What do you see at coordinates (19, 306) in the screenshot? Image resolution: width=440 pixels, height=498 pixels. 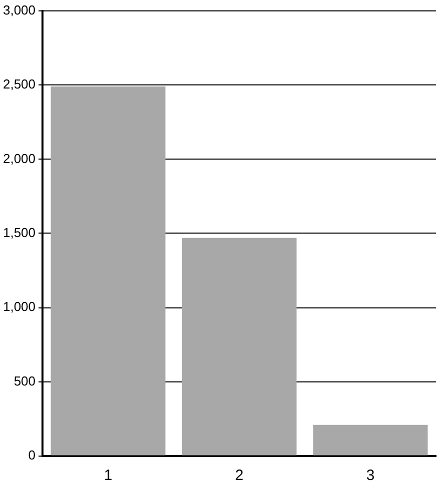 I see `y-tick-label: 1,000` at bounding box center [19, 306].